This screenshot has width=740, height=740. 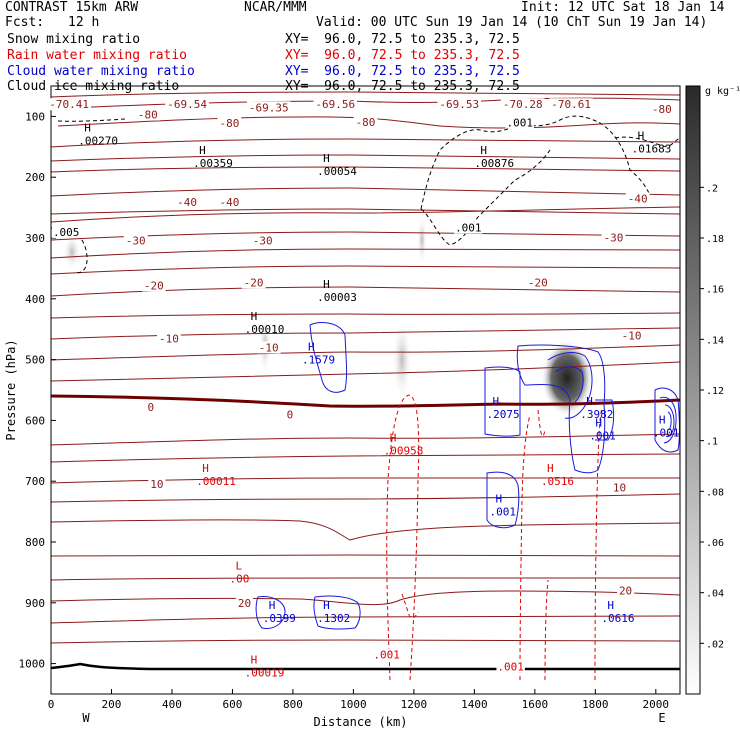 What do you see at coordinates (154, 285) in the screenshot?
I see `isotherm-label: -20` at bounding box center [154, 285].